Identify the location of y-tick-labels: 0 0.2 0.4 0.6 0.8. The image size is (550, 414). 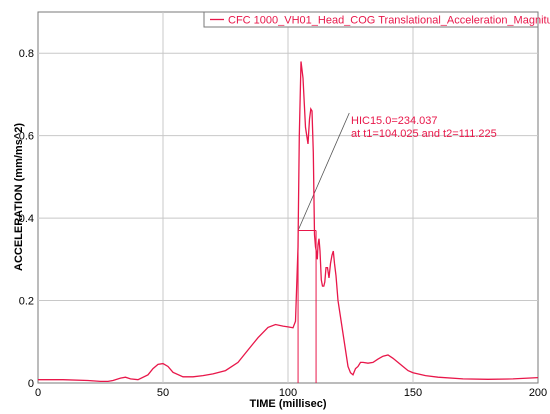
(26, 219).